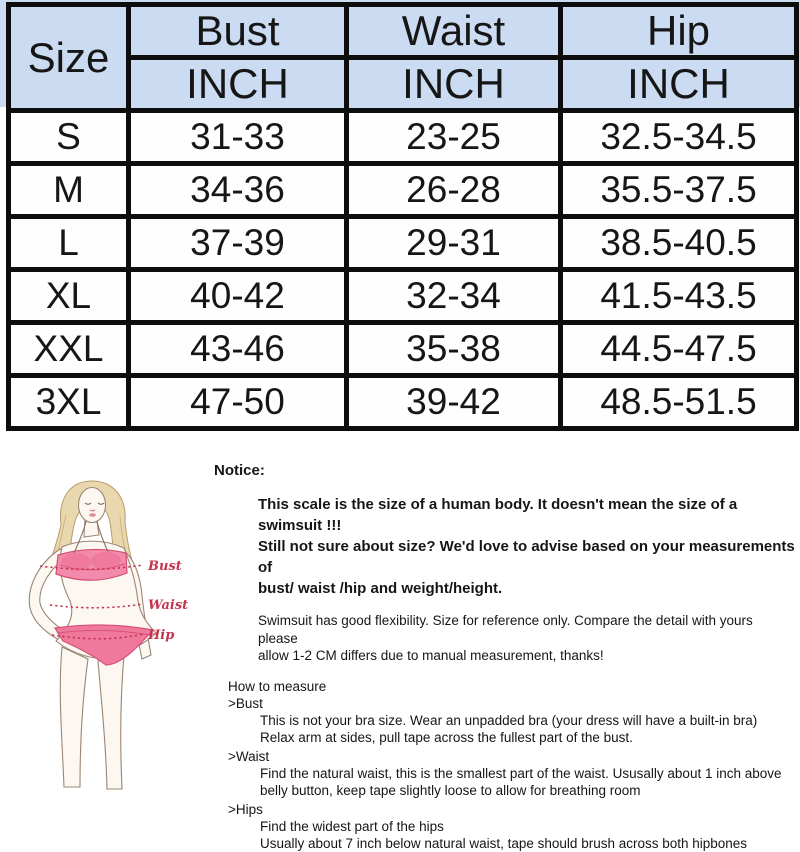  What do you see at coordinates (249, 756) in the screenshot?
I see `waist-section-header: >Waist` at bounding box center [249, 756].